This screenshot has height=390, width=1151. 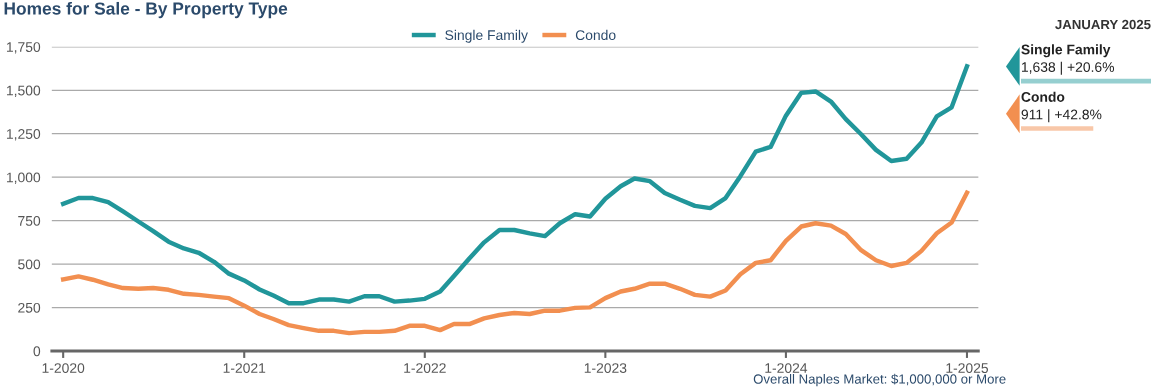 I want to click on x-tick-label: 1-2020, so click(x=63, y=368).